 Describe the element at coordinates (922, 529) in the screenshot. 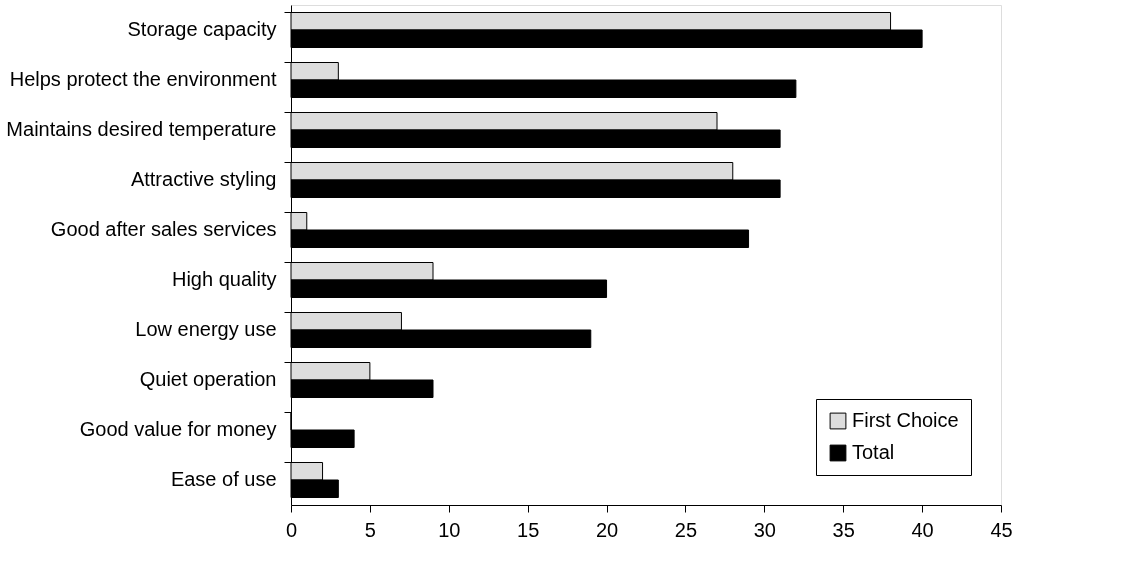

I see `x-tick-label: 40` at that location.